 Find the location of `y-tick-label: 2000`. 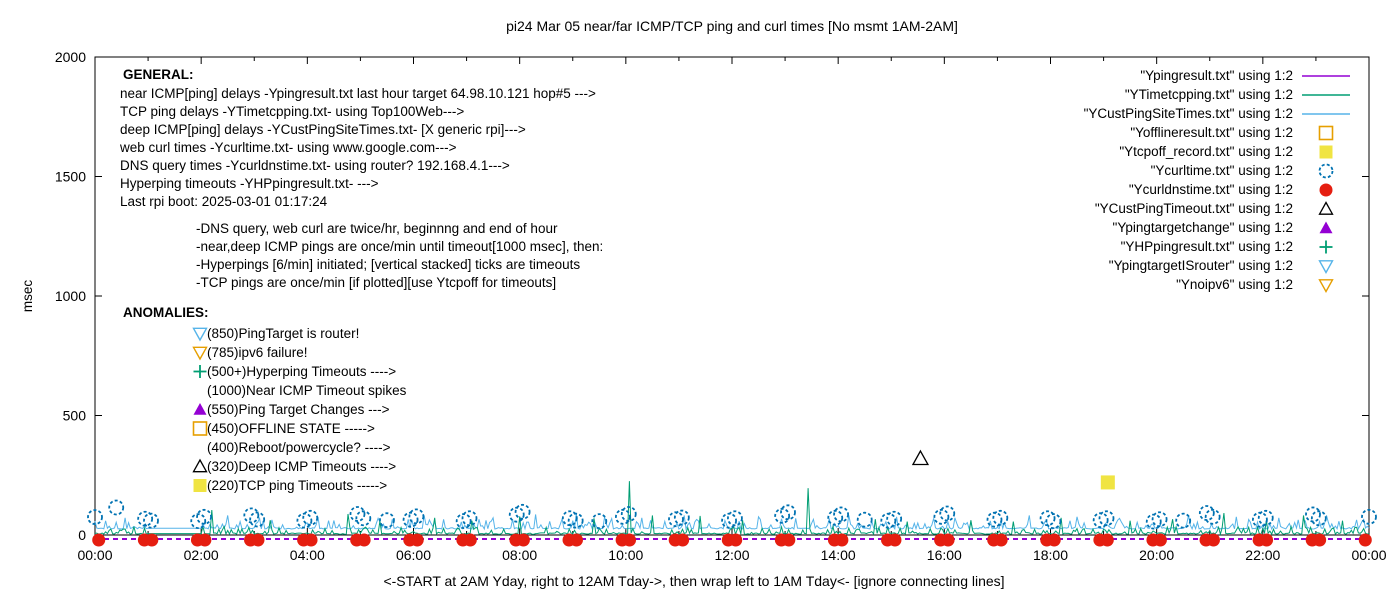

y-tick-label: 2000 is located at coordinates (70, 57).